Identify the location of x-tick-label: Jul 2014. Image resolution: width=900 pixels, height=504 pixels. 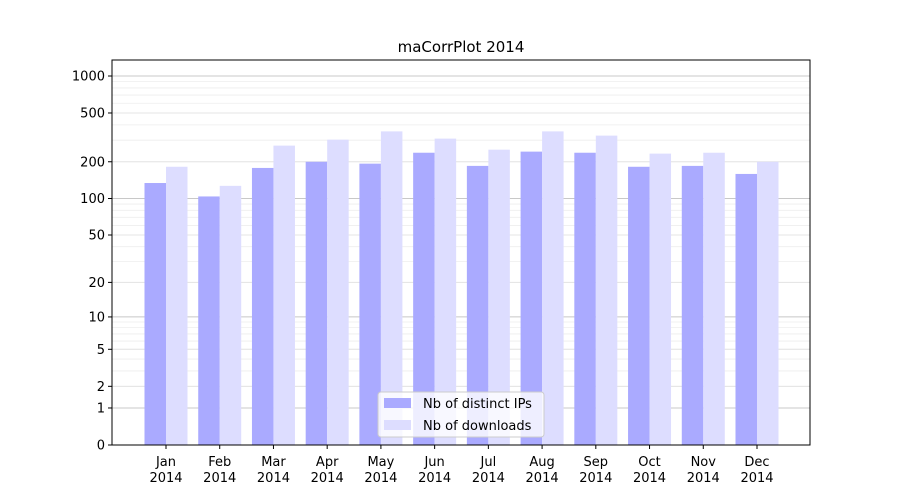
(488, 470).